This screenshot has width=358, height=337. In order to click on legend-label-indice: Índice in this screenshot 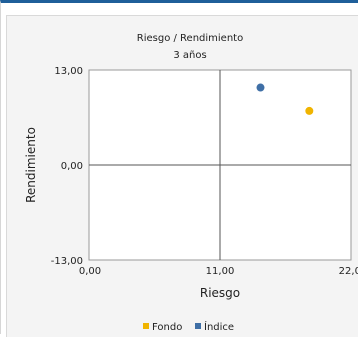, I will do `click(219, 326)`.